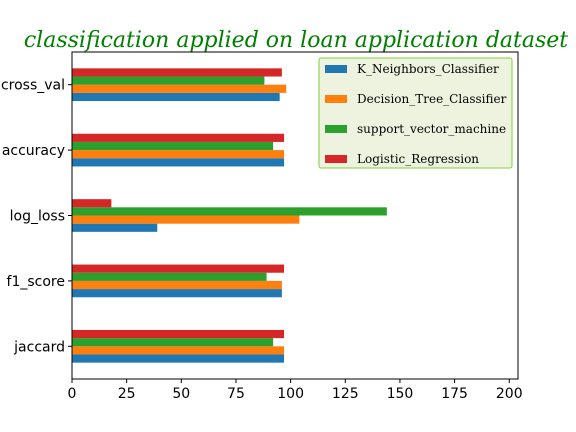 This screenshot has height=432, width=576. What do you see at coordinates (177, 72) in the screenshot?
I see `bar-cross-val-logistic-regression` at bounding box center [177, 72].